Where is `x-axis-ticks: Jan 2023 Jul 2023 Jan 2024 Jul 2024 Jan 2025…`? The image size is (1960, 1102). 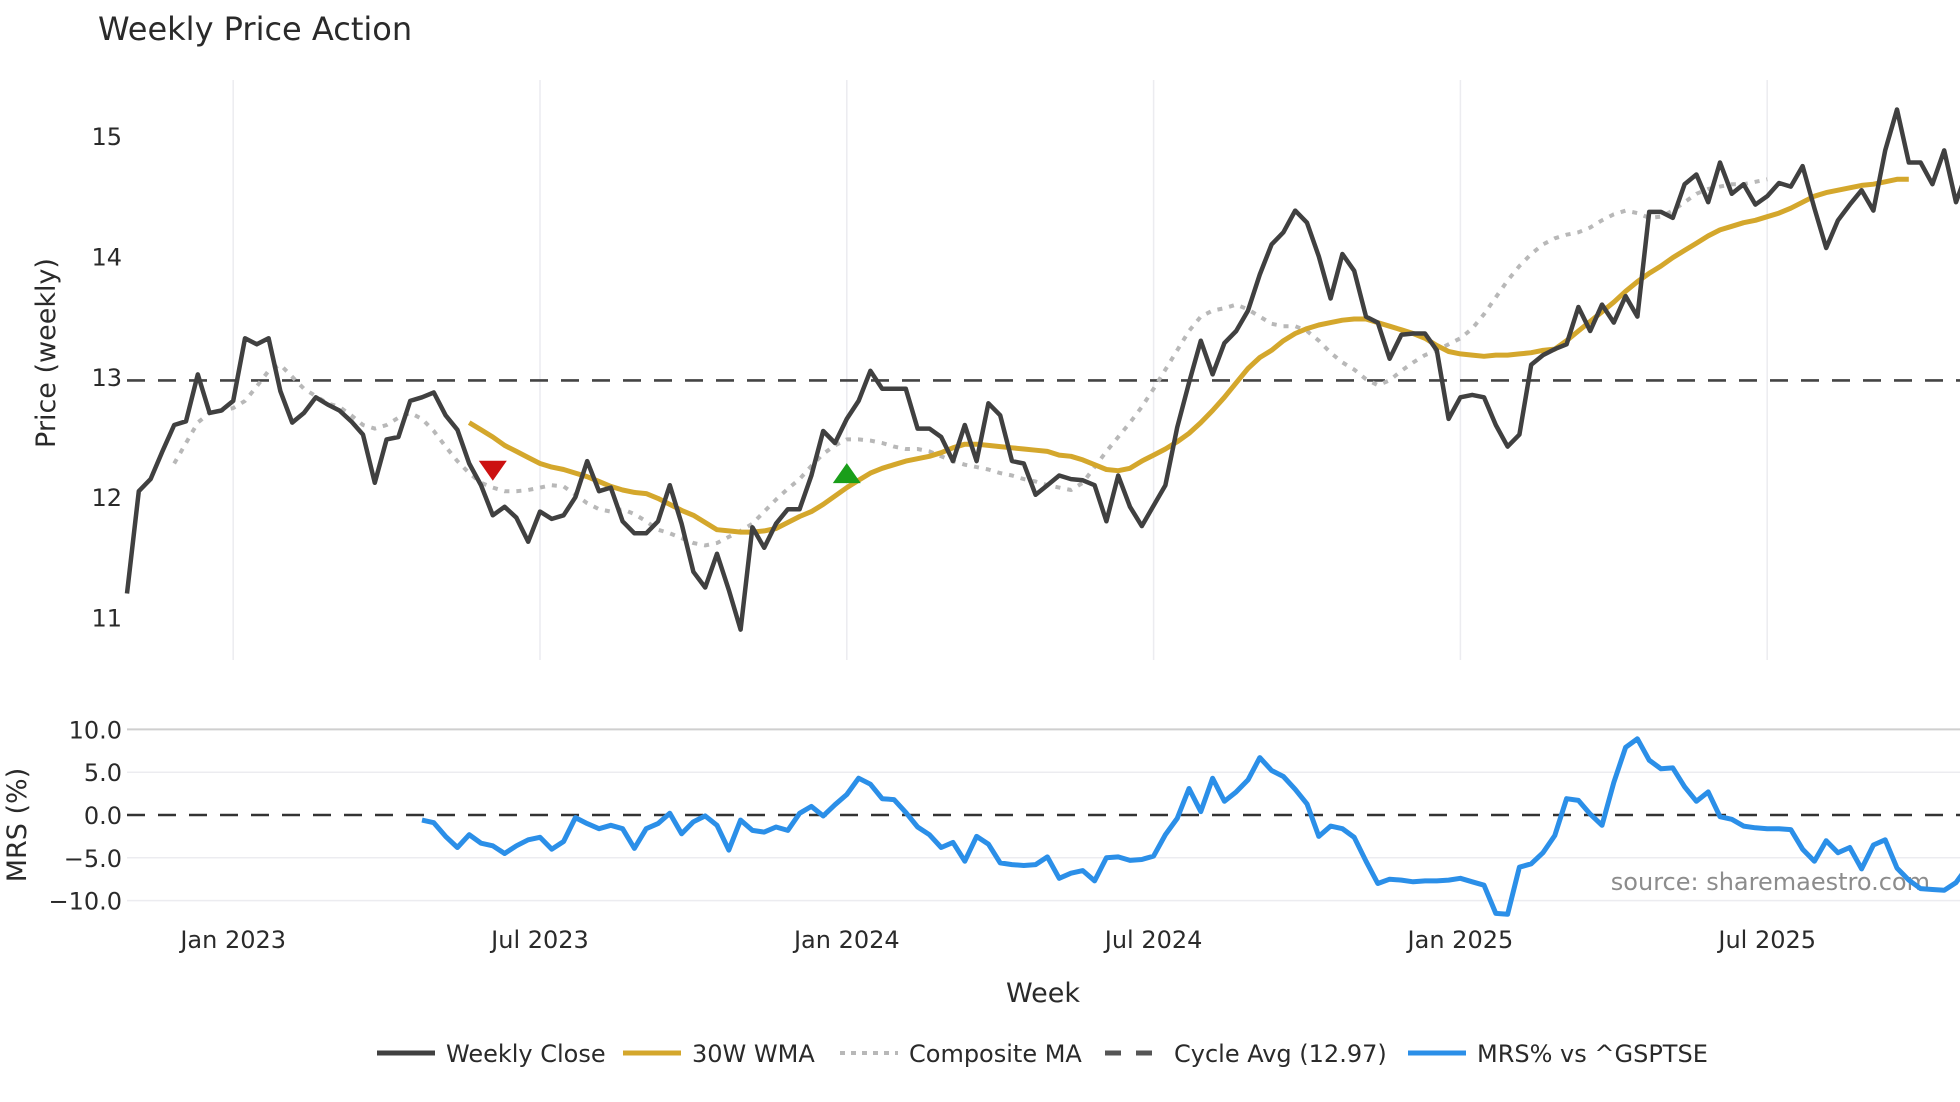 x-axis-ticks: Jan 2023 Jul 2023 Jan 2024 Jul 2024 Jan 2025… is located at coordinates (997, 940).